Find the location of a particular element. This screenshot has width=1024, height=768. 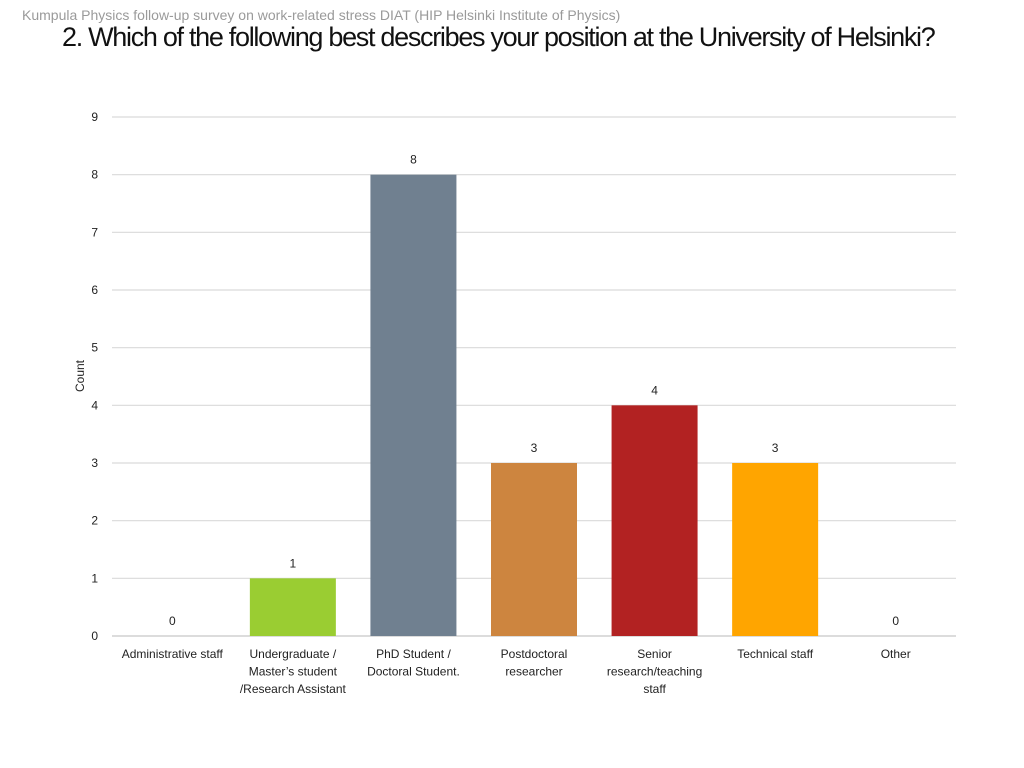

y-tick-label: 0 is located at coordinates (94, 636).